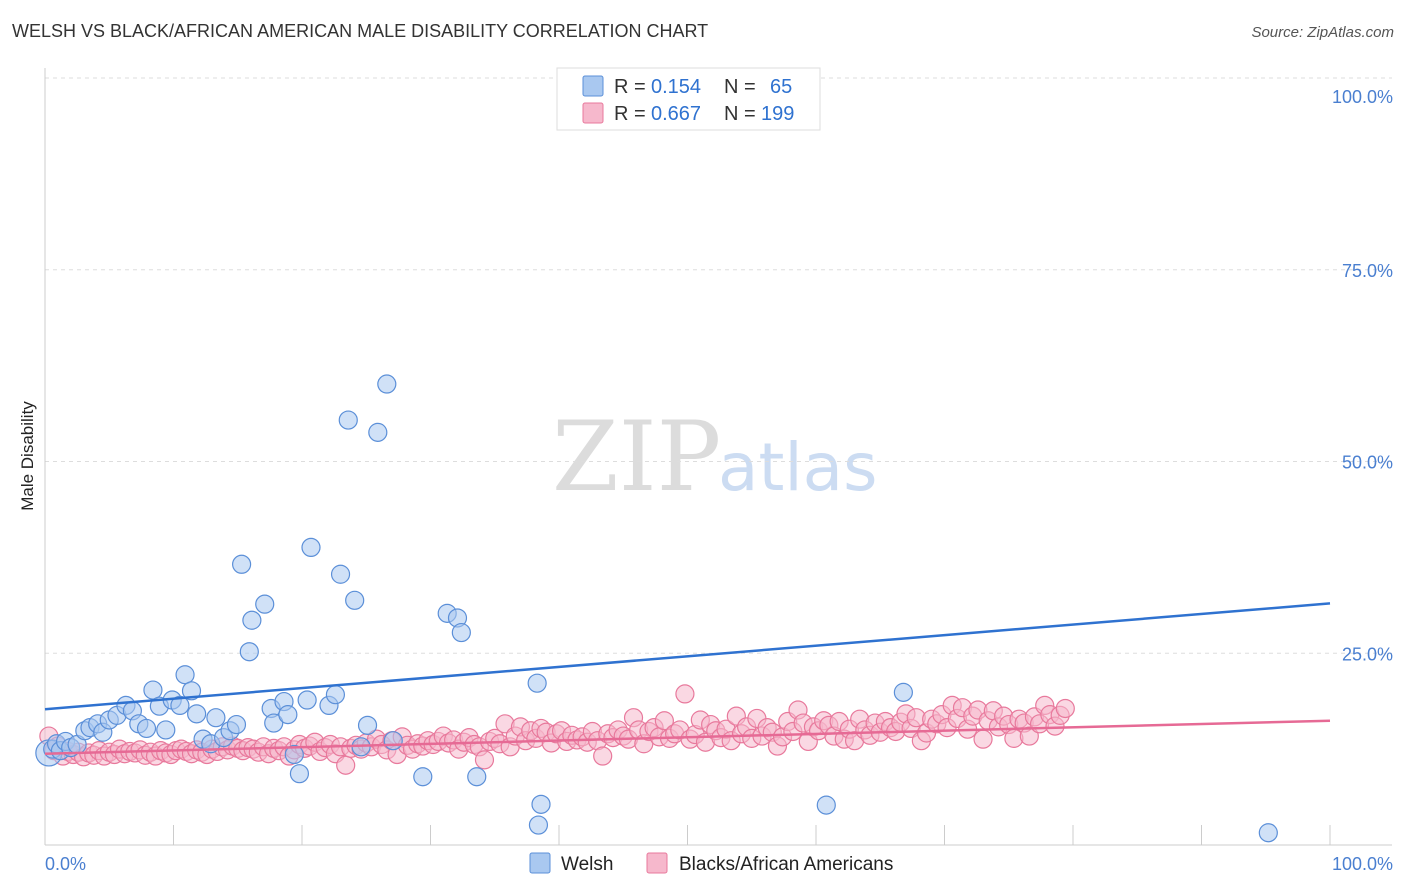 The image size is (1406, 892). I want to click on bottom-legend-swatch-welsh, so click(540, 863).